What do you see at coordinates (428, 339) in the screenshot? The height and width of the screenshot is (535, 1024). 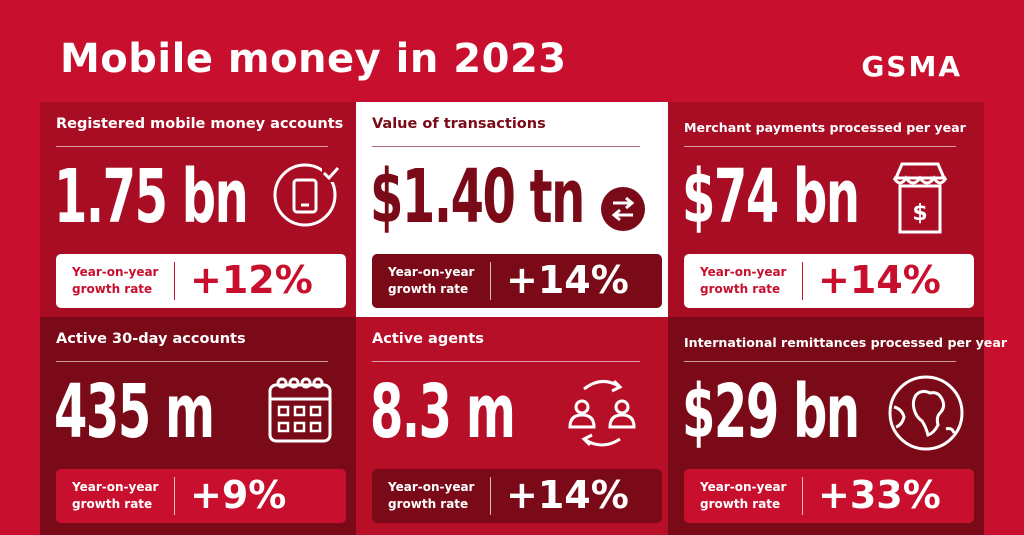 I see `stat-label: Active agents` at bounding box center [428, 339].